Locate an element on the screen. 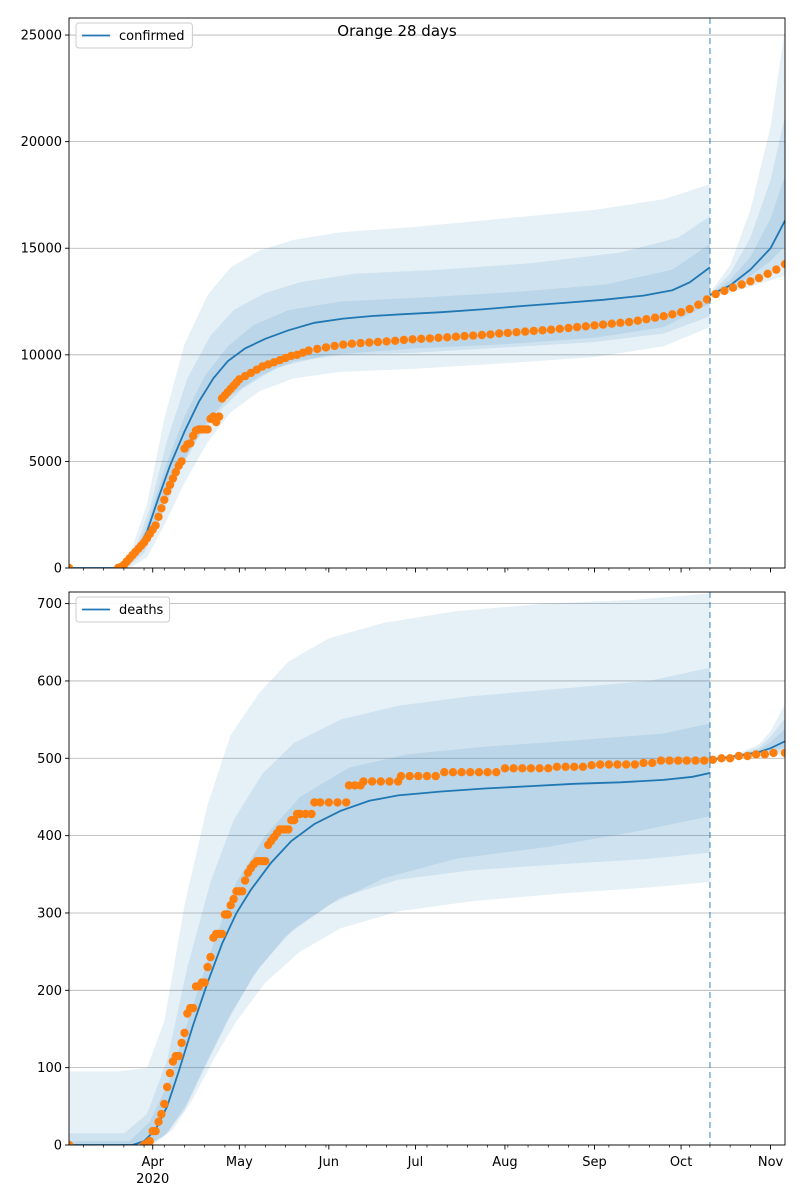 This screenshot has height=1200, width=800. legend: deaths is located at coordinates (123, 609).